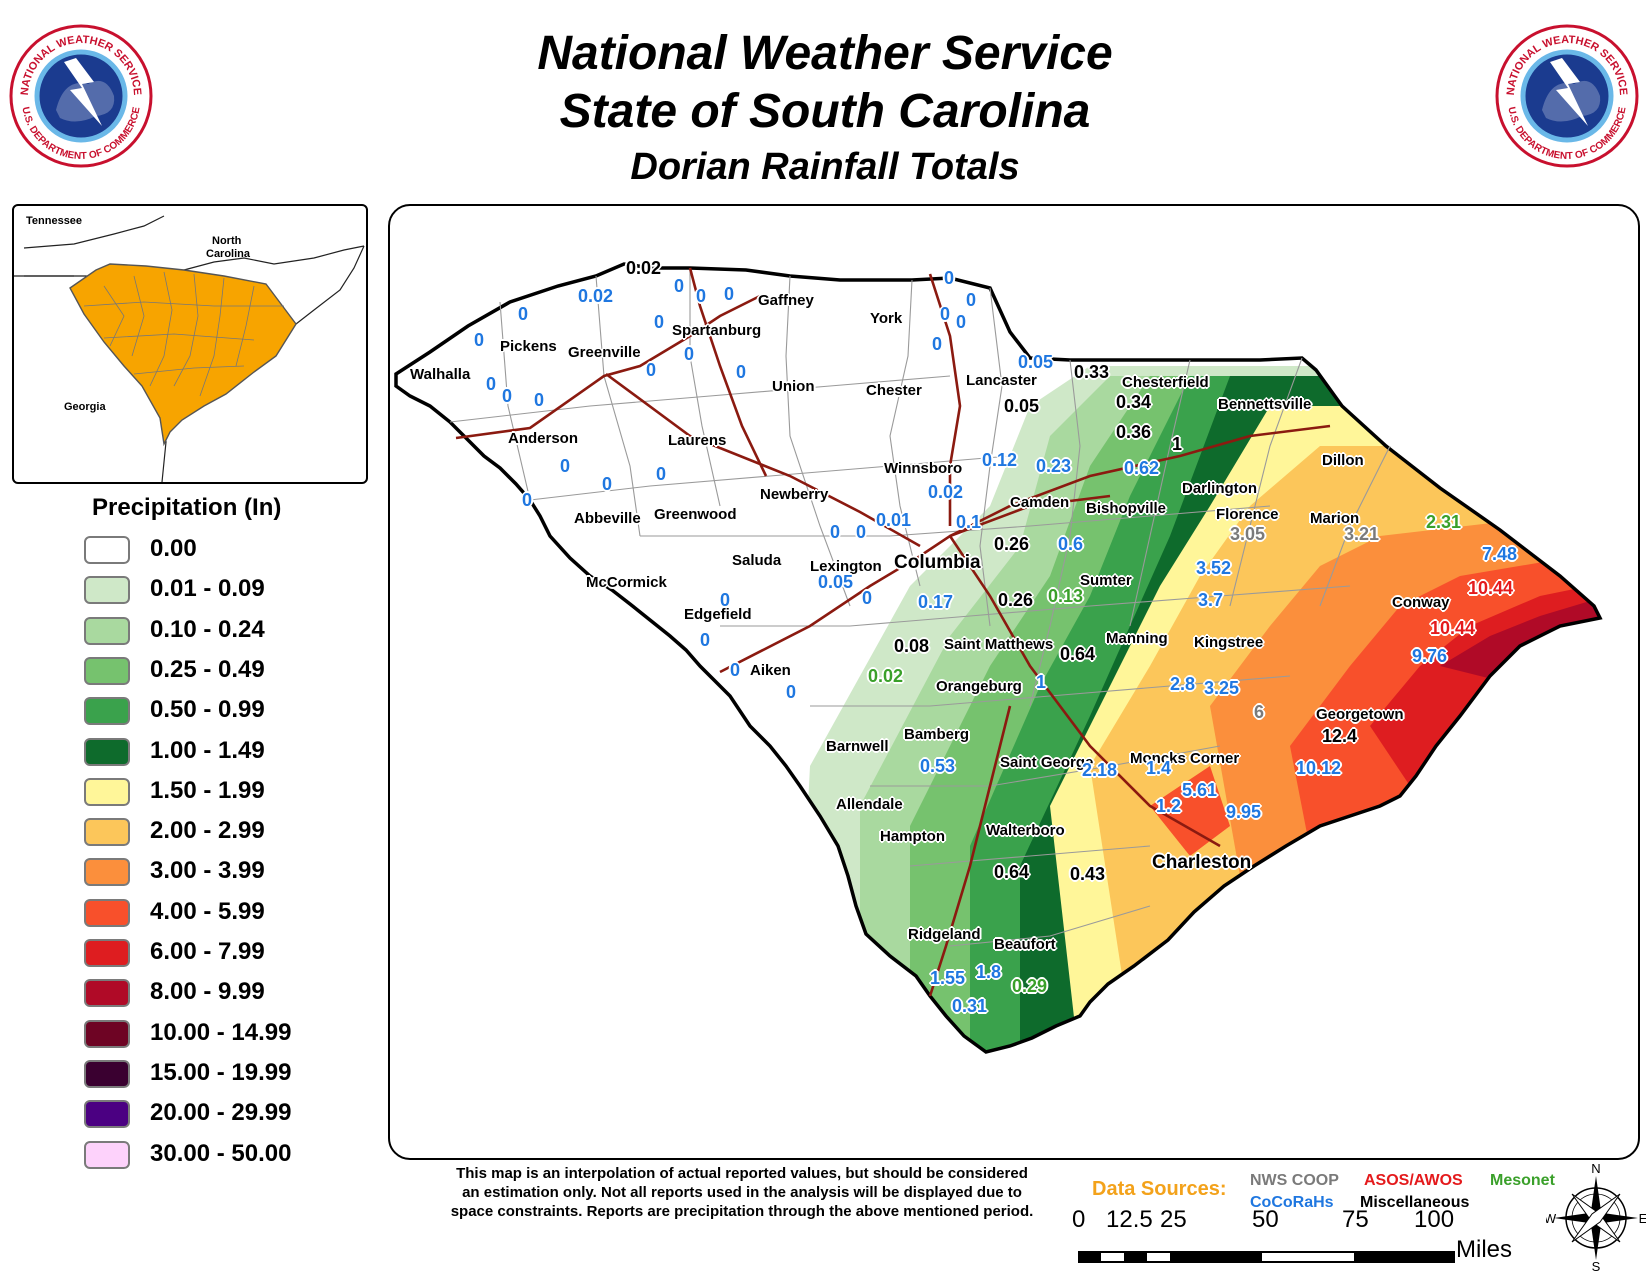  I want to click on city-label: Bennettsville, so click(1265, 404).